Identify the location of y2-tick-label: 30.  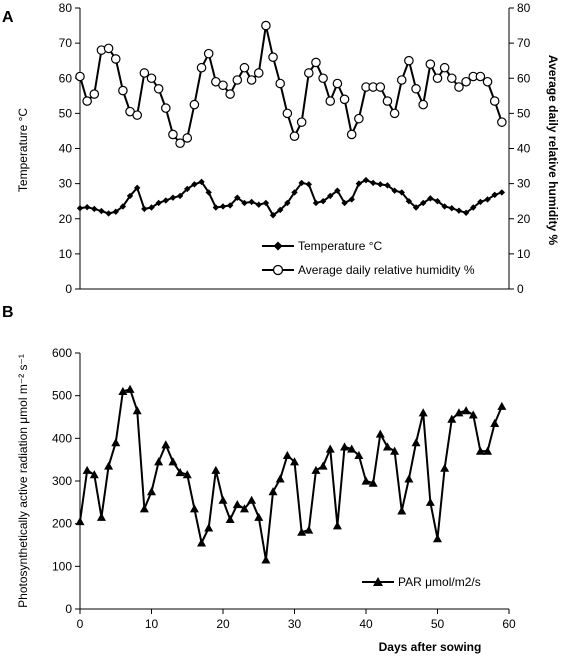
(524, 184).